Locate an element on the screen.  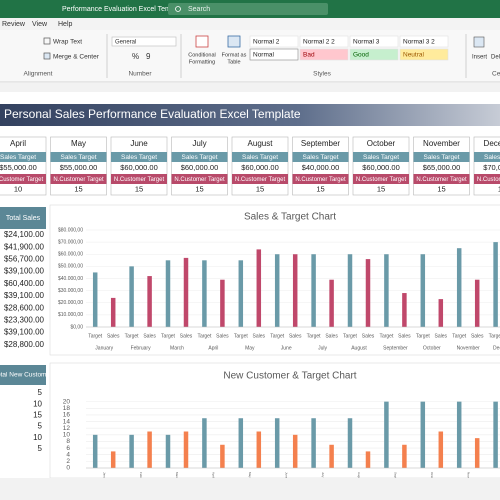
x-tick-label: July is located at coordinates (323, 475).